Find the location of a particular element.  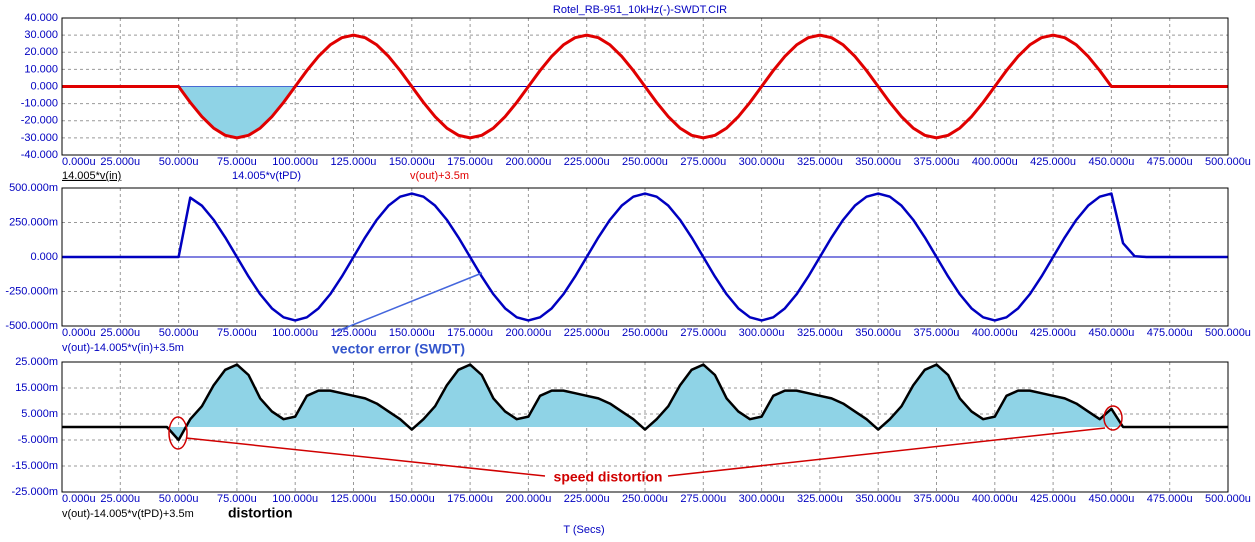

y-tick-label: -25.000m is located at coordinates (35, 492).